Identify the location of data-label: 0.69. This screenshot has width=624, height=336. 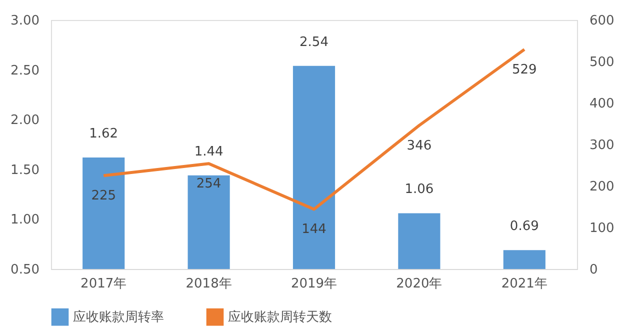
(524, 226).